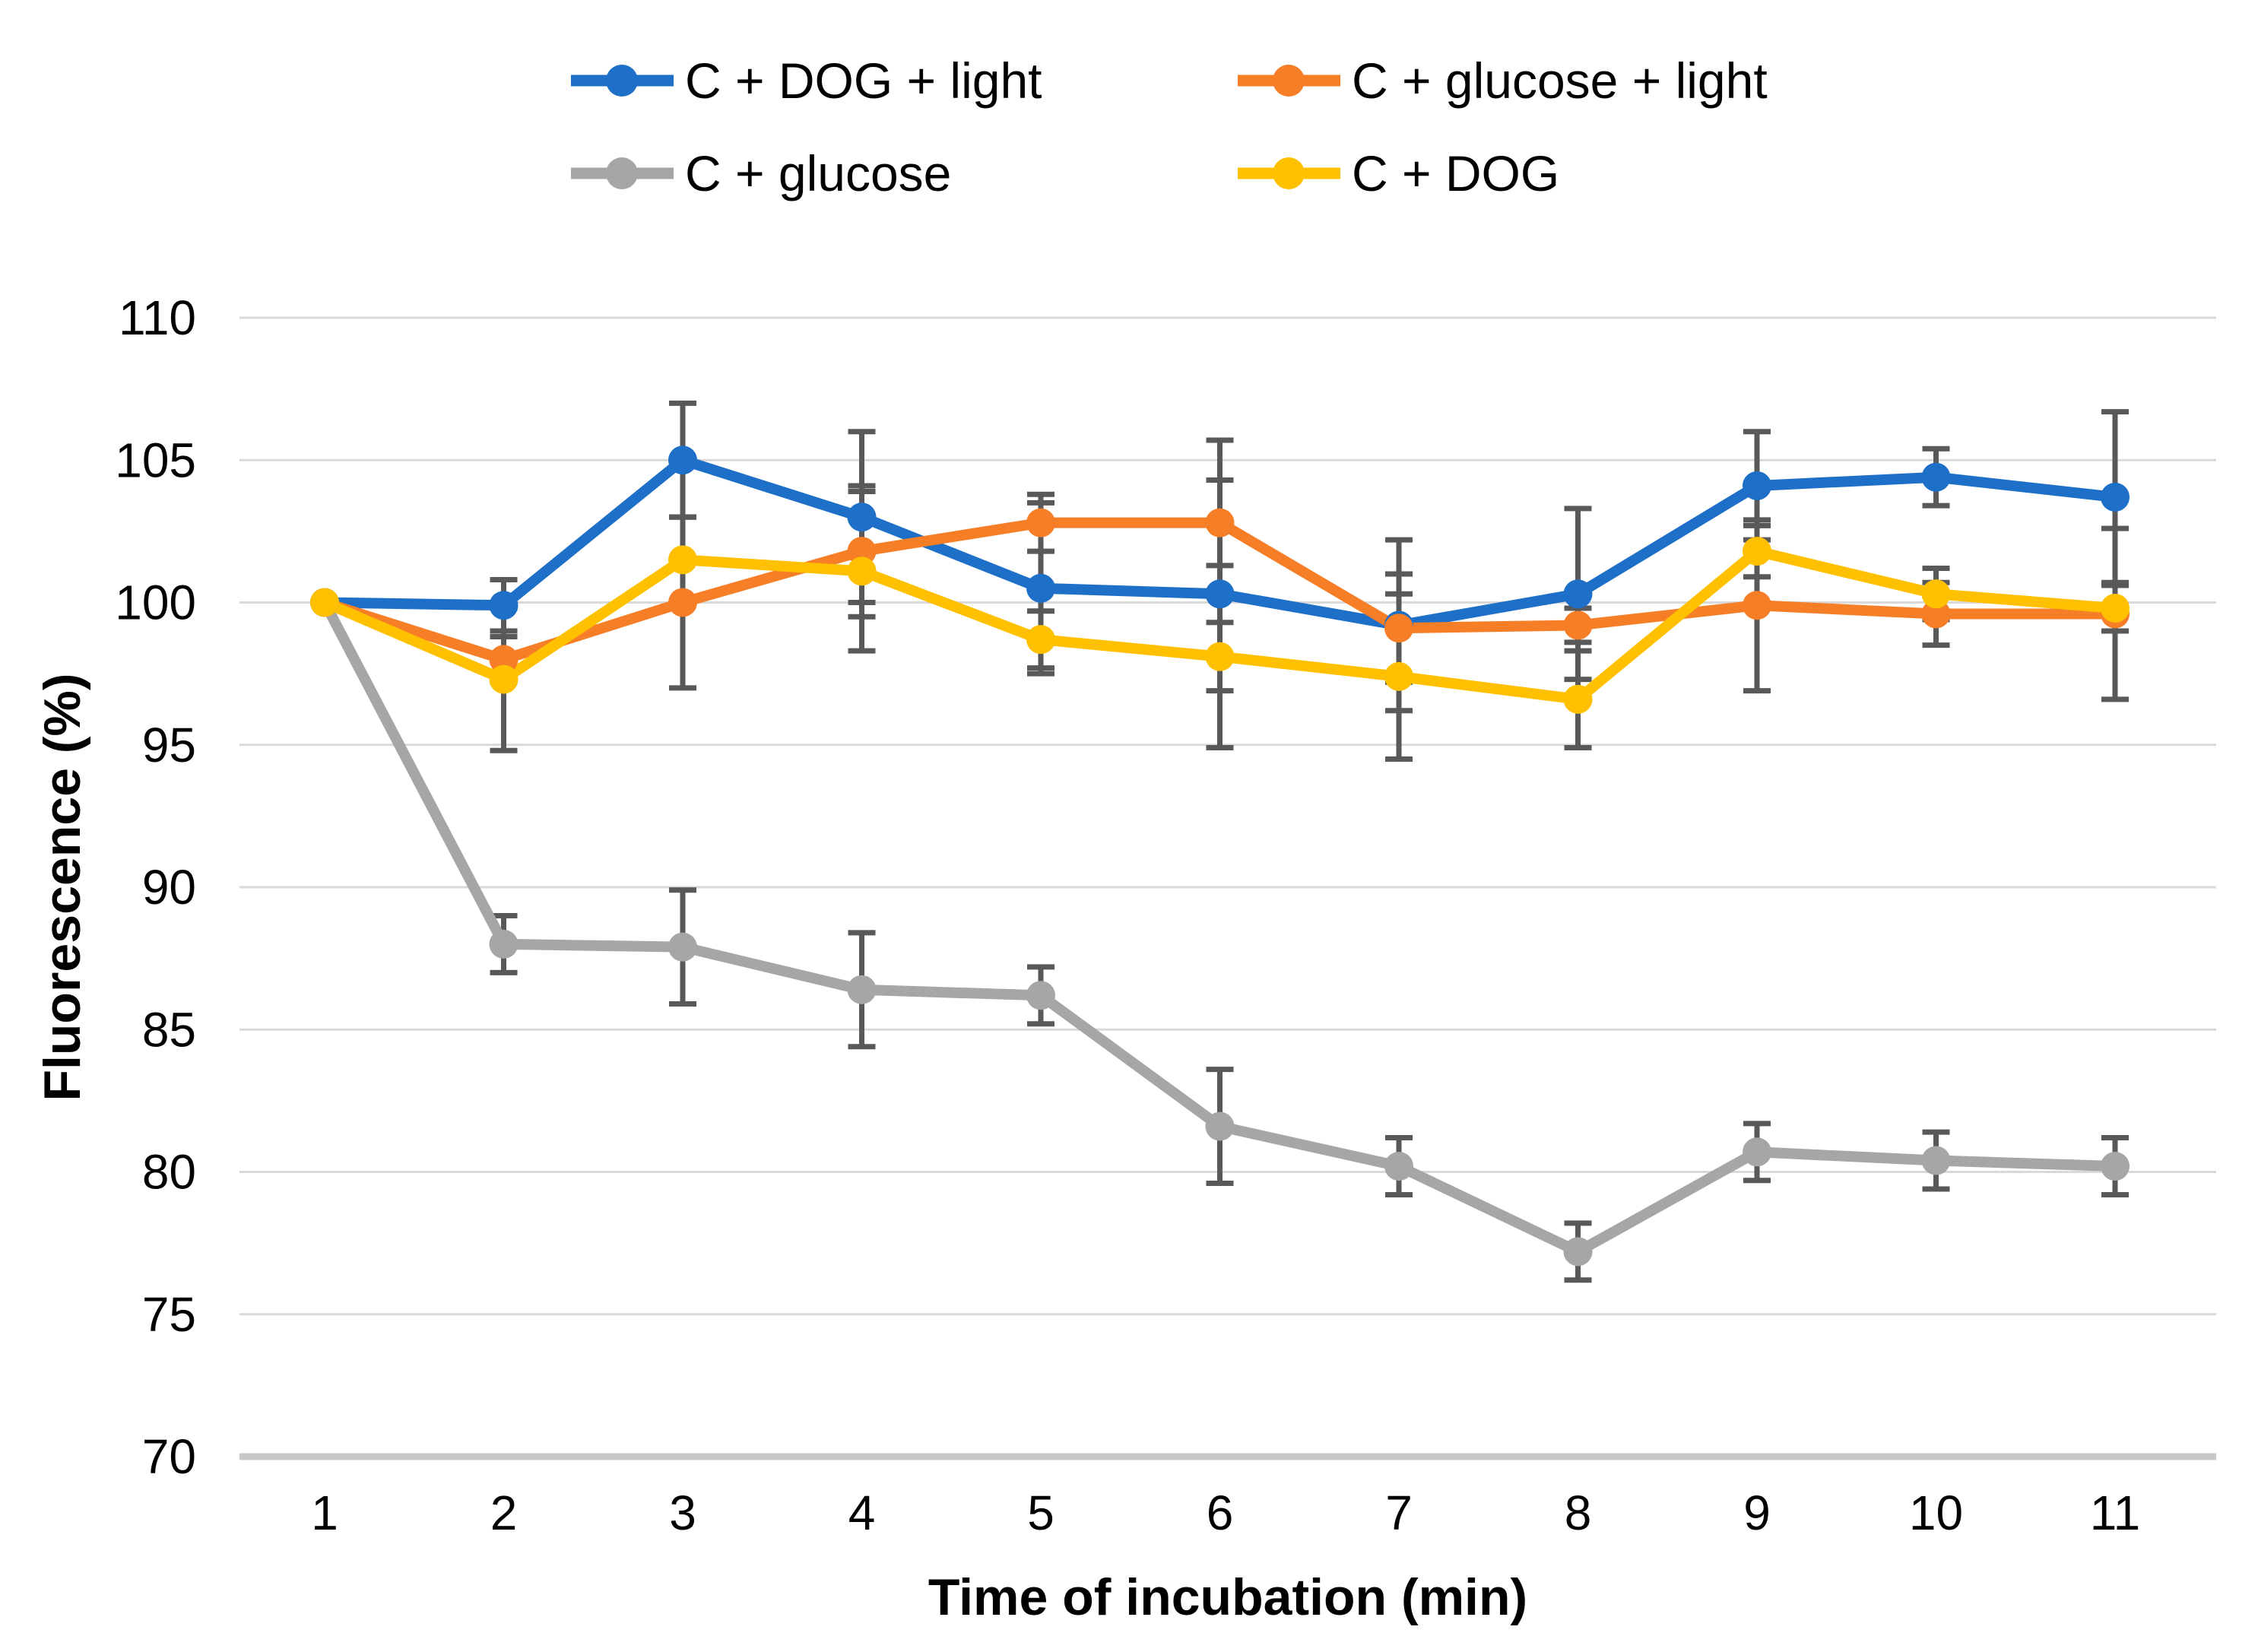  Describe the element at coordinates (504, 1513) in the screenshot. I see `x-tick-label: 2` at that location.